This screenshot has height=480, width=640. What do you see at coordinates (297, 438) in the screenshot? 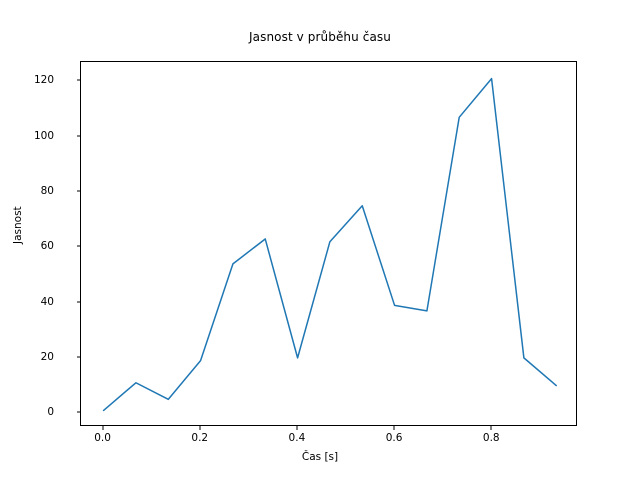
I see `x-tick-label: 0.4` at bounding box center [297, 438].